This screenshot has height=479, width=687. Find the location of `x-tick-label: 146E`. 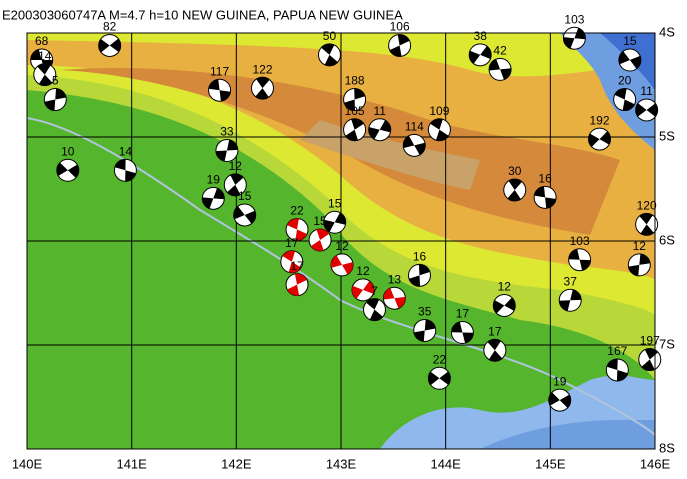

x-tick-label: 146E is located at coordinates (655, 463).